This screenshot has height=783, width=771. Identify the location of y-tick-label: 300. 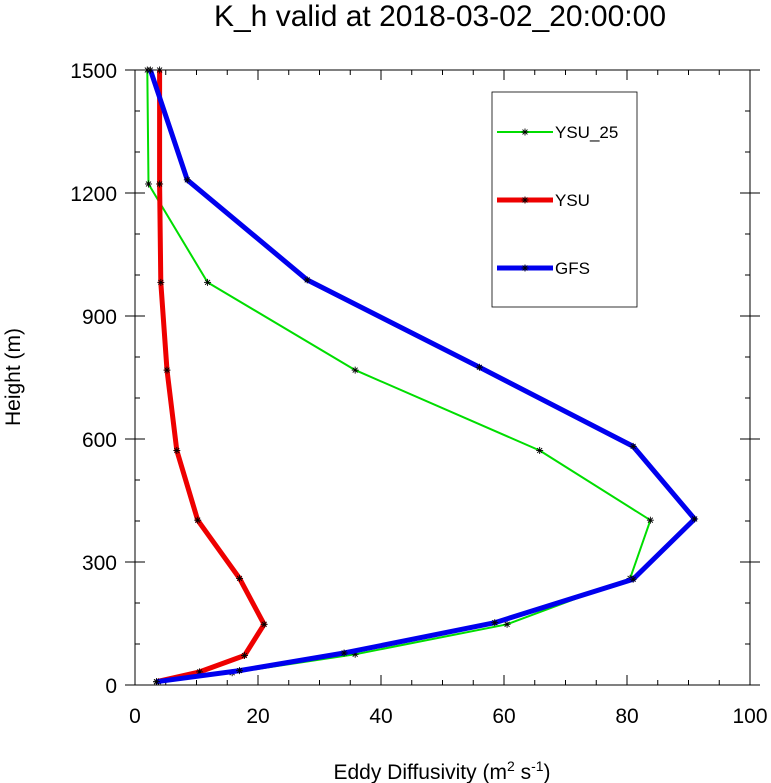
(99, 563).